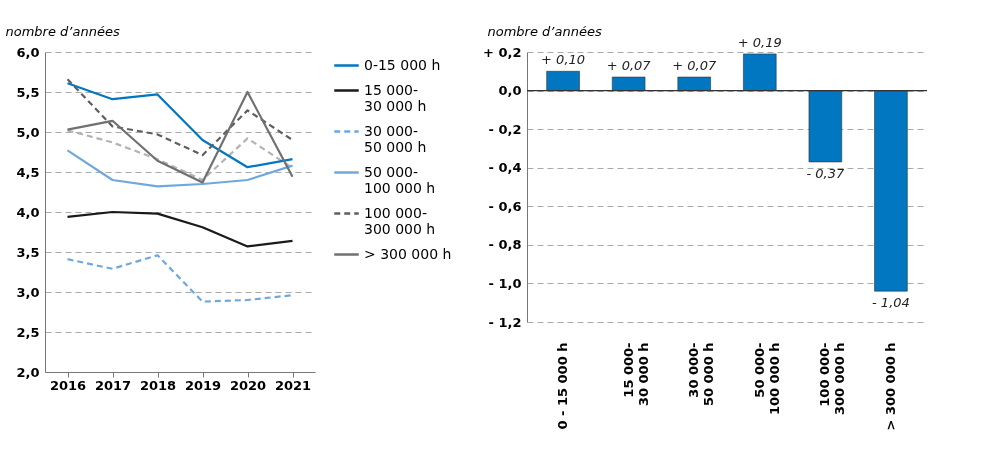  I want to click on y-tick-label: - 1,0, so click(505, 283).